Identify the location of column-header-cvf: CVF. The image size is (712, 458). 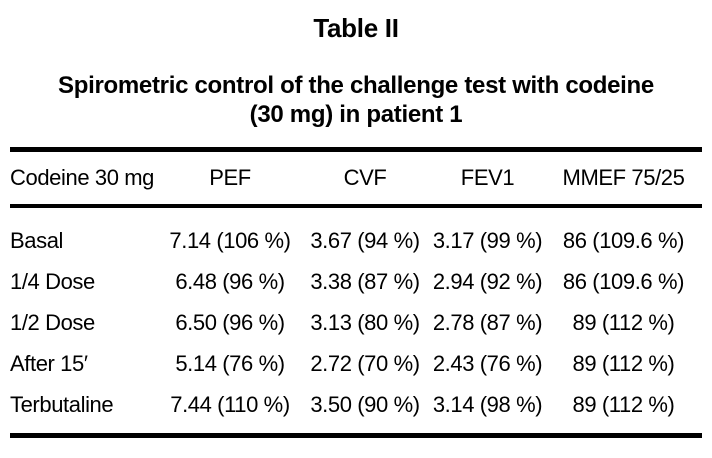
(365, 177).